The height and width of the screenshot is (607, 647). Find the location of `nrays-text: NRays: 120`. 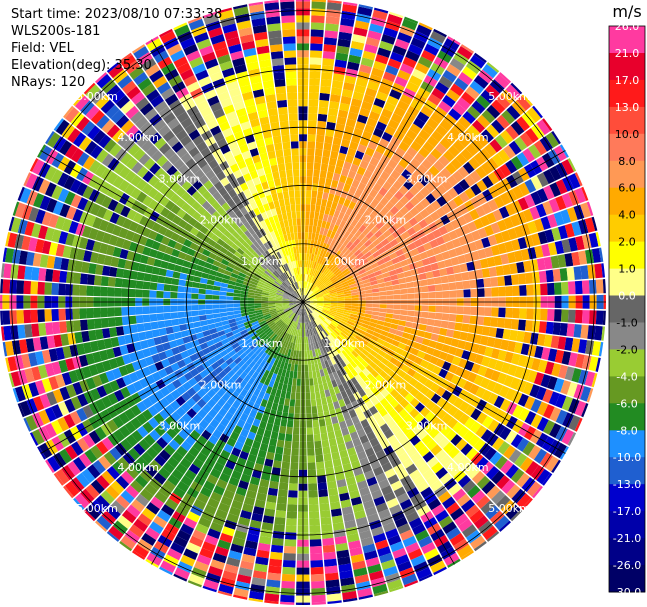

nrays-text: NRays: 120 is located at coordinates (48, 82).